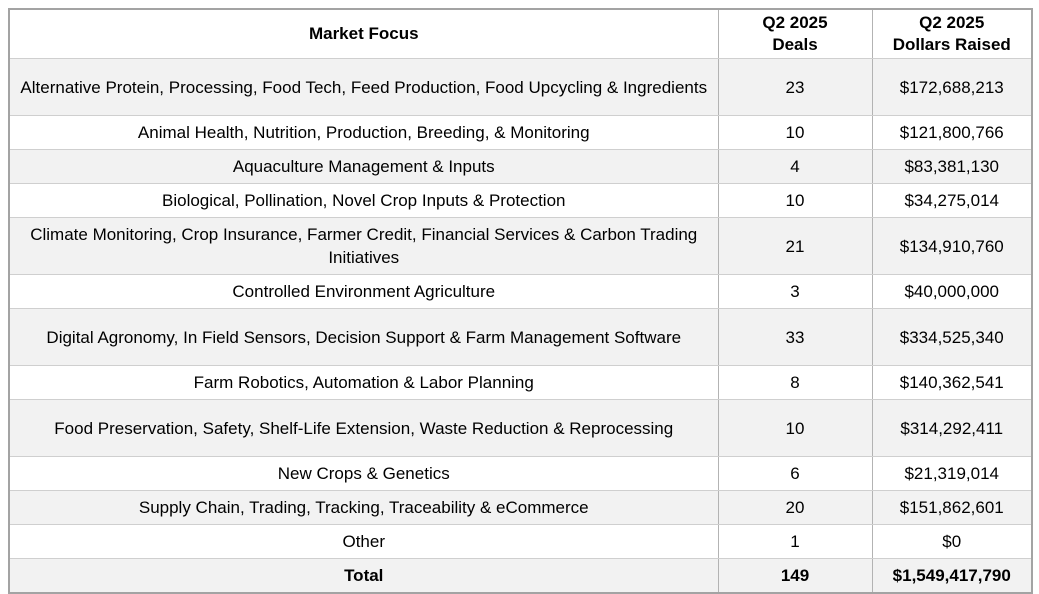 This screenshot has width=1039, height=594. Describe the element at coordinates (363, 541) in the screenshot. I see `market-focus-cell: Other` at that location.